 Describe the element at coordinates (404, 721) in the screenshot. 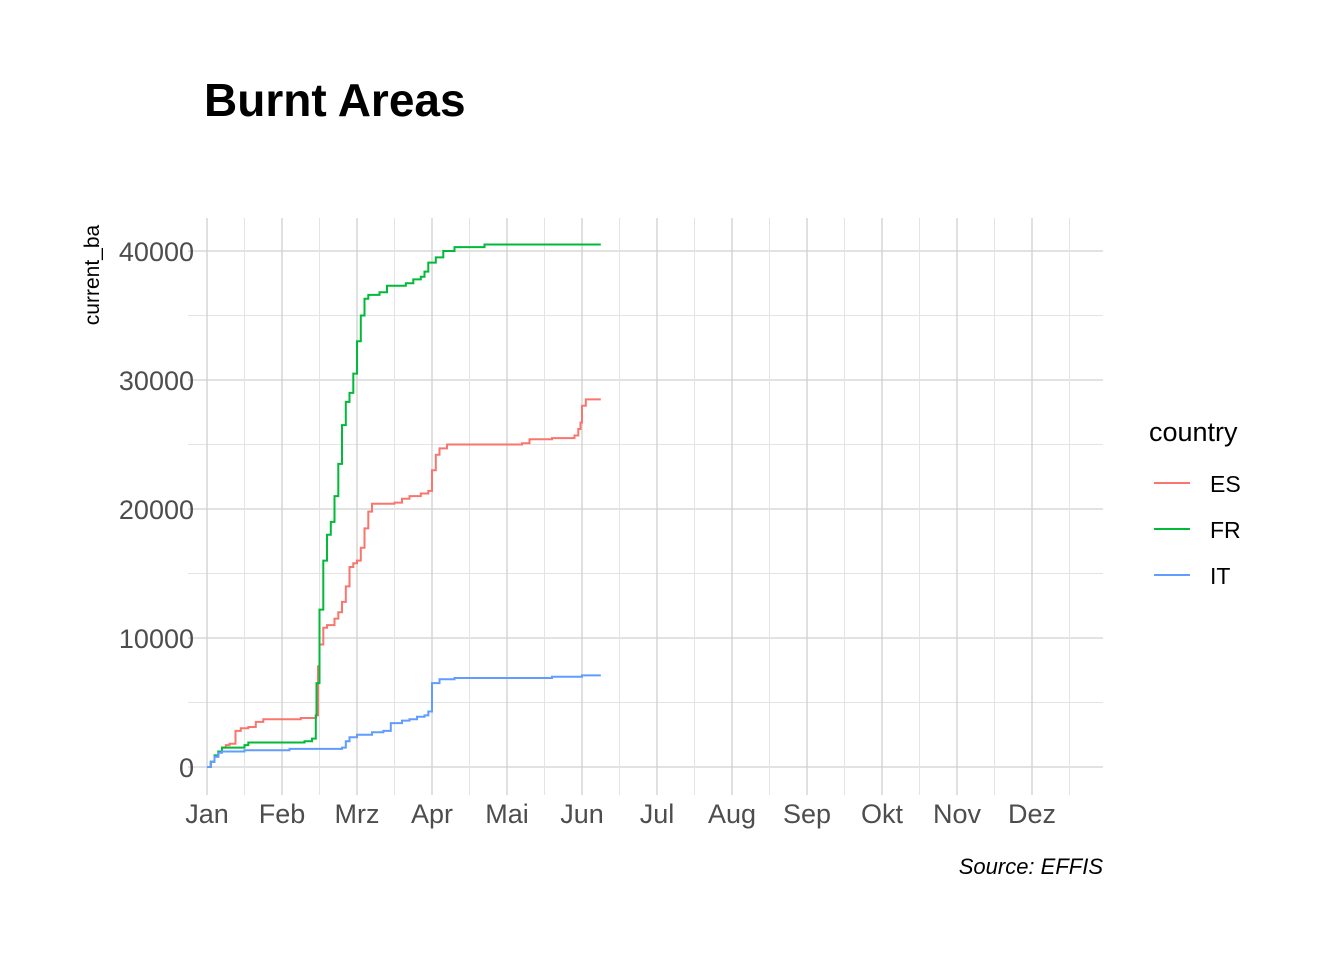

I see `series-line-it` at that location.